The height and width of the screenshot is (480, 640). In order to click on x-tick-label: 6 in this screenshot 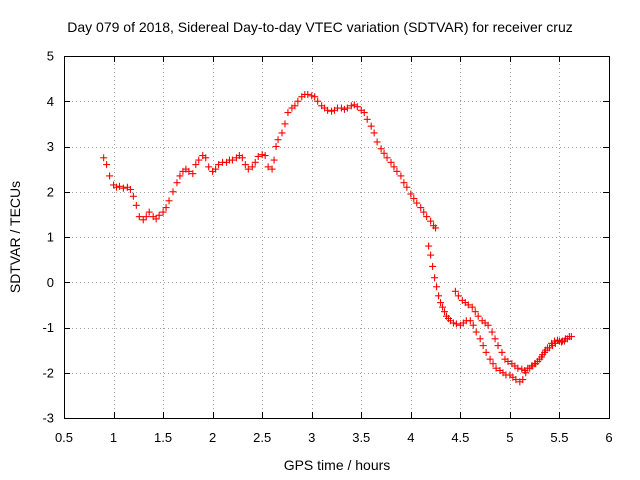, I will do `click(608, 437)`.